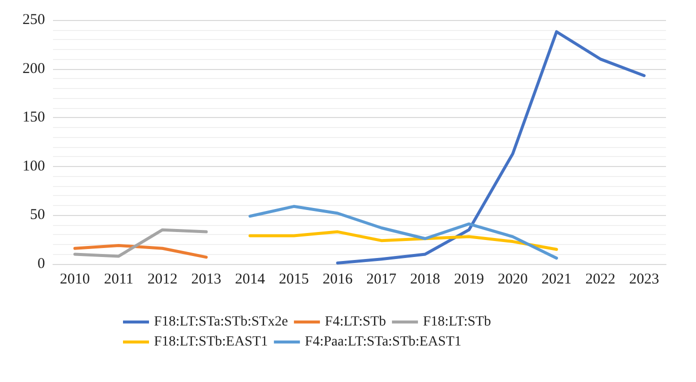 This screenshot has width=696, height=382. What do you see at coordinates (250, 280) in the screenshot?
I see `x-tick-label: 2014` at bounding box center [250, 280].